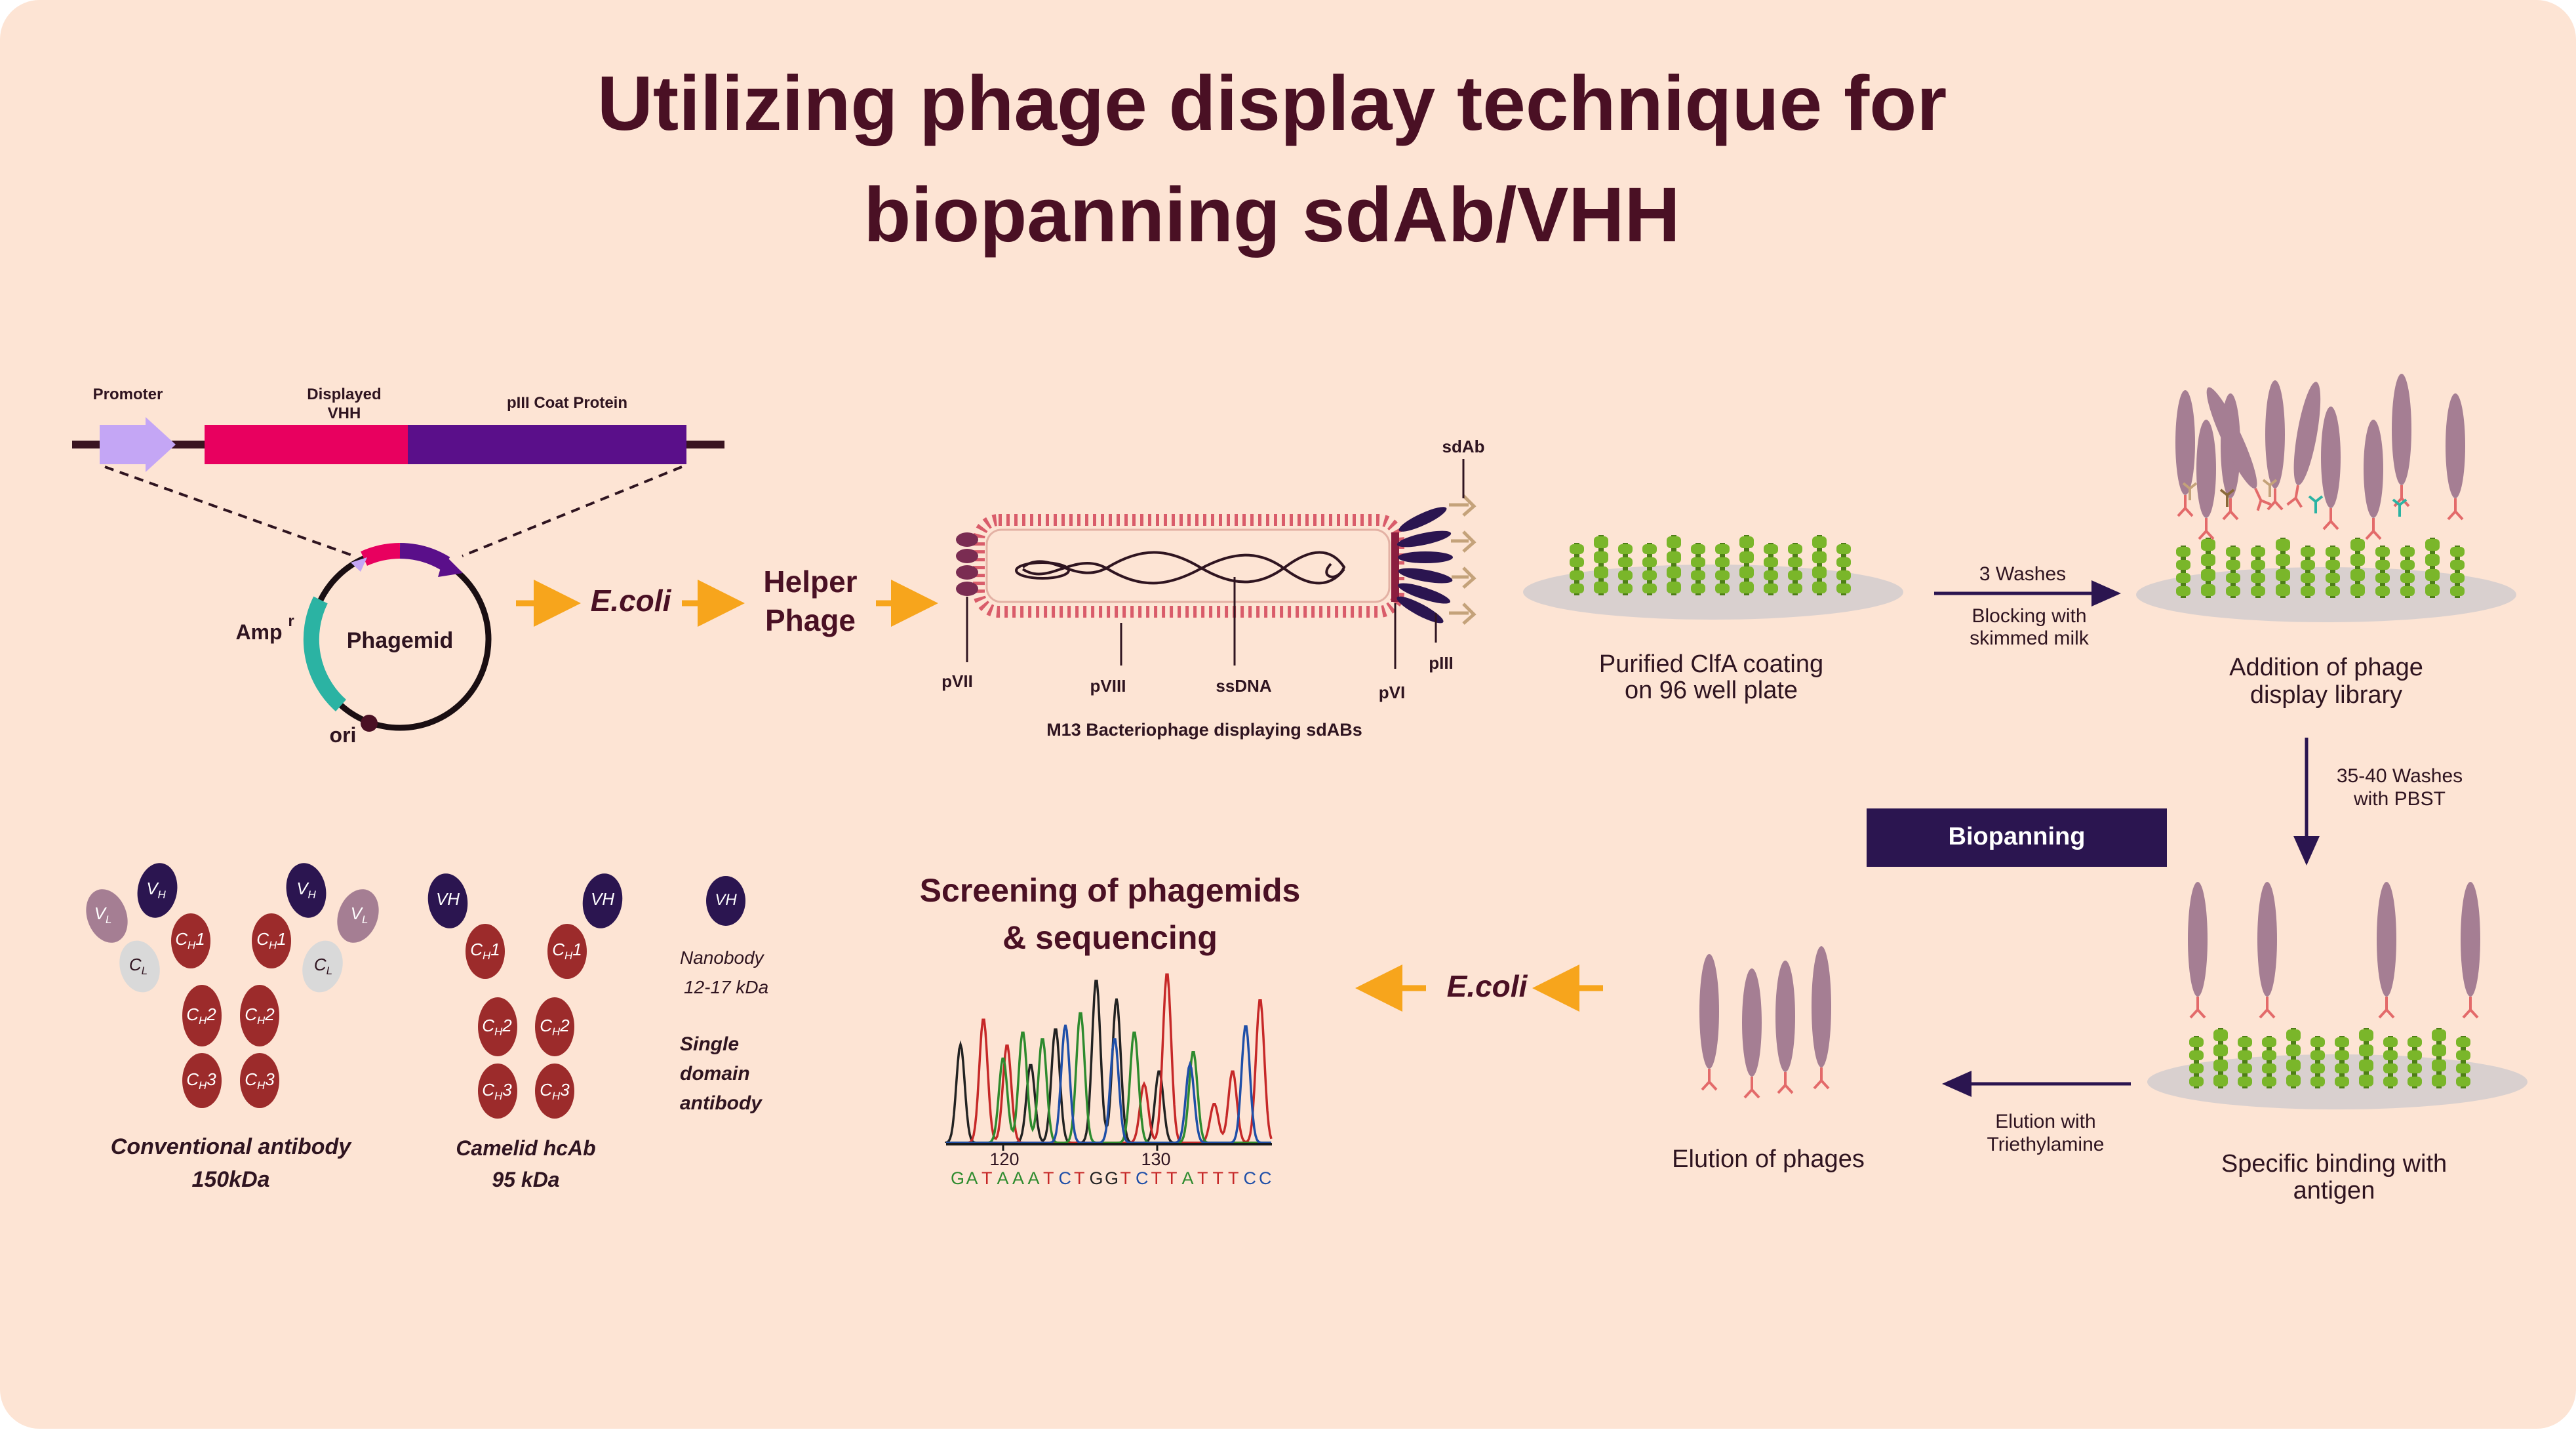 The width and height of the screenshot is (2576, 1432). I want to click on phage-library, so click(2320, 457).